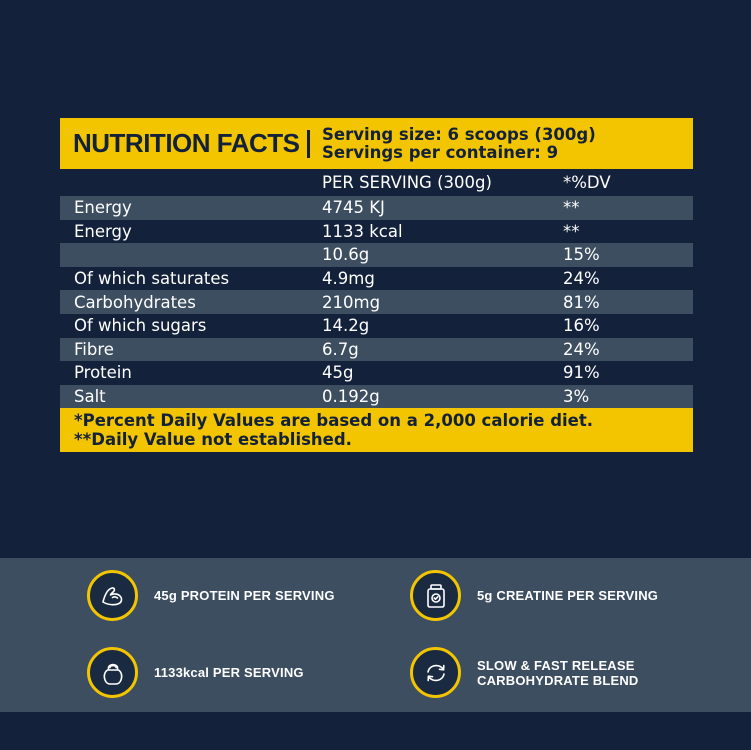 Image resolution: width=751 pixels, height=750 pixels. I want to click on nutrient-name: Fibre, so click(94, 349).